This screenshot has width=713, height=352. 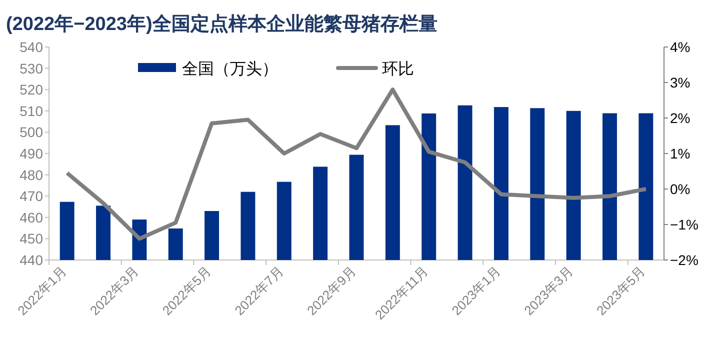 I want to click on y2-tick-label: 0%, so click(x=680, y=189).